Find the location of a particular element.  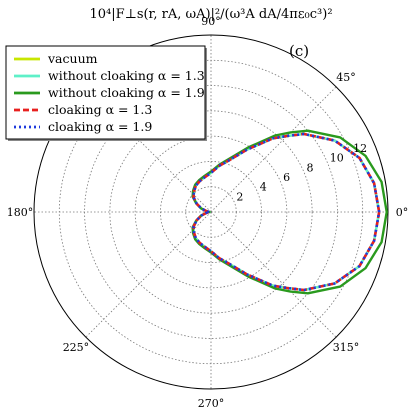

legend-label: vacuum is located at coordinates (72, 58).